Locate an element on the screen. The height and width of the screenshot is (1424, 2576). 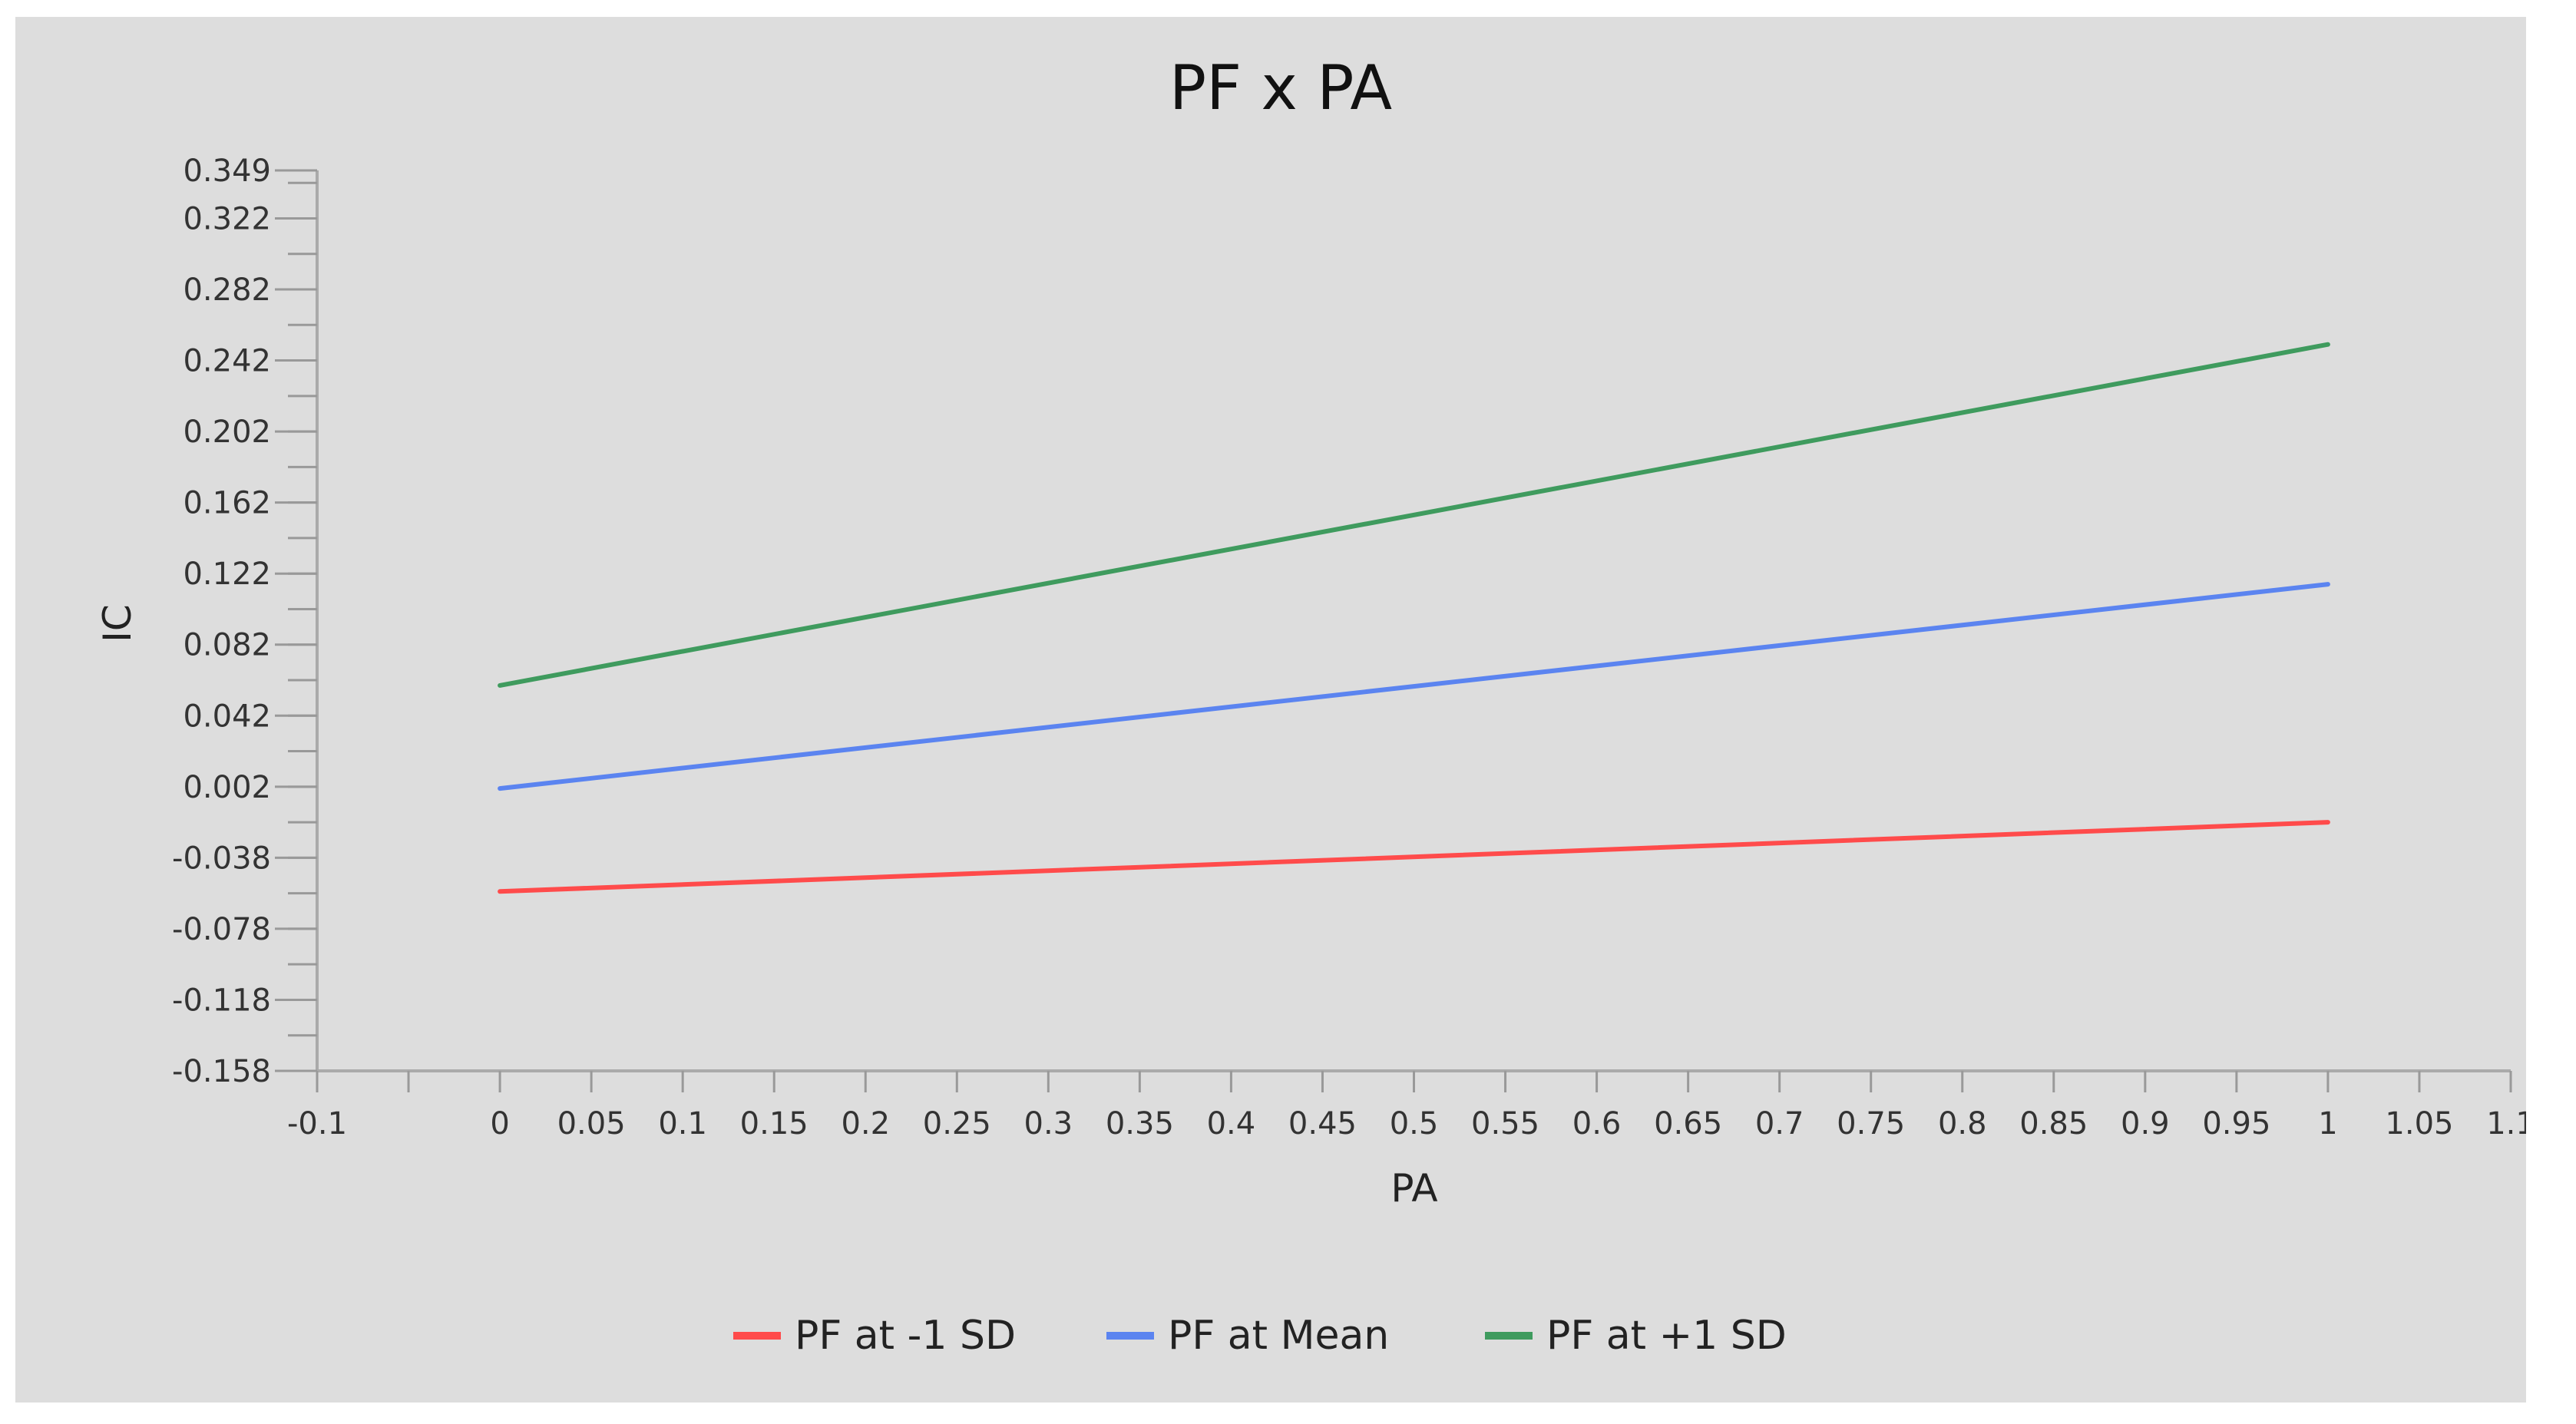
y-tick-label: -0.118 is located at coordinates (221, 1000).